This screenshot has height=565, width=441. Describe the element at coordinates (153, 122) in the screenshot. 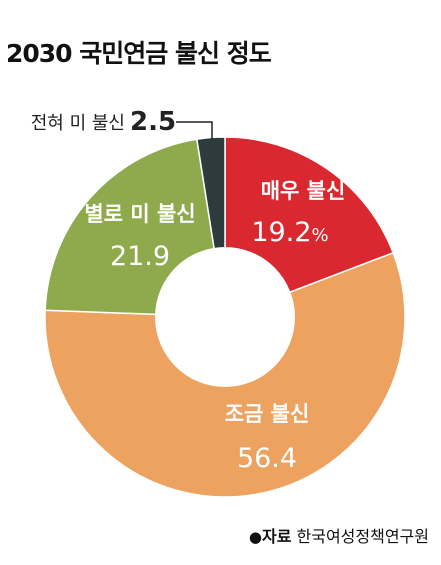

I see `callout-value-not-at-all: 2.5` at that location.